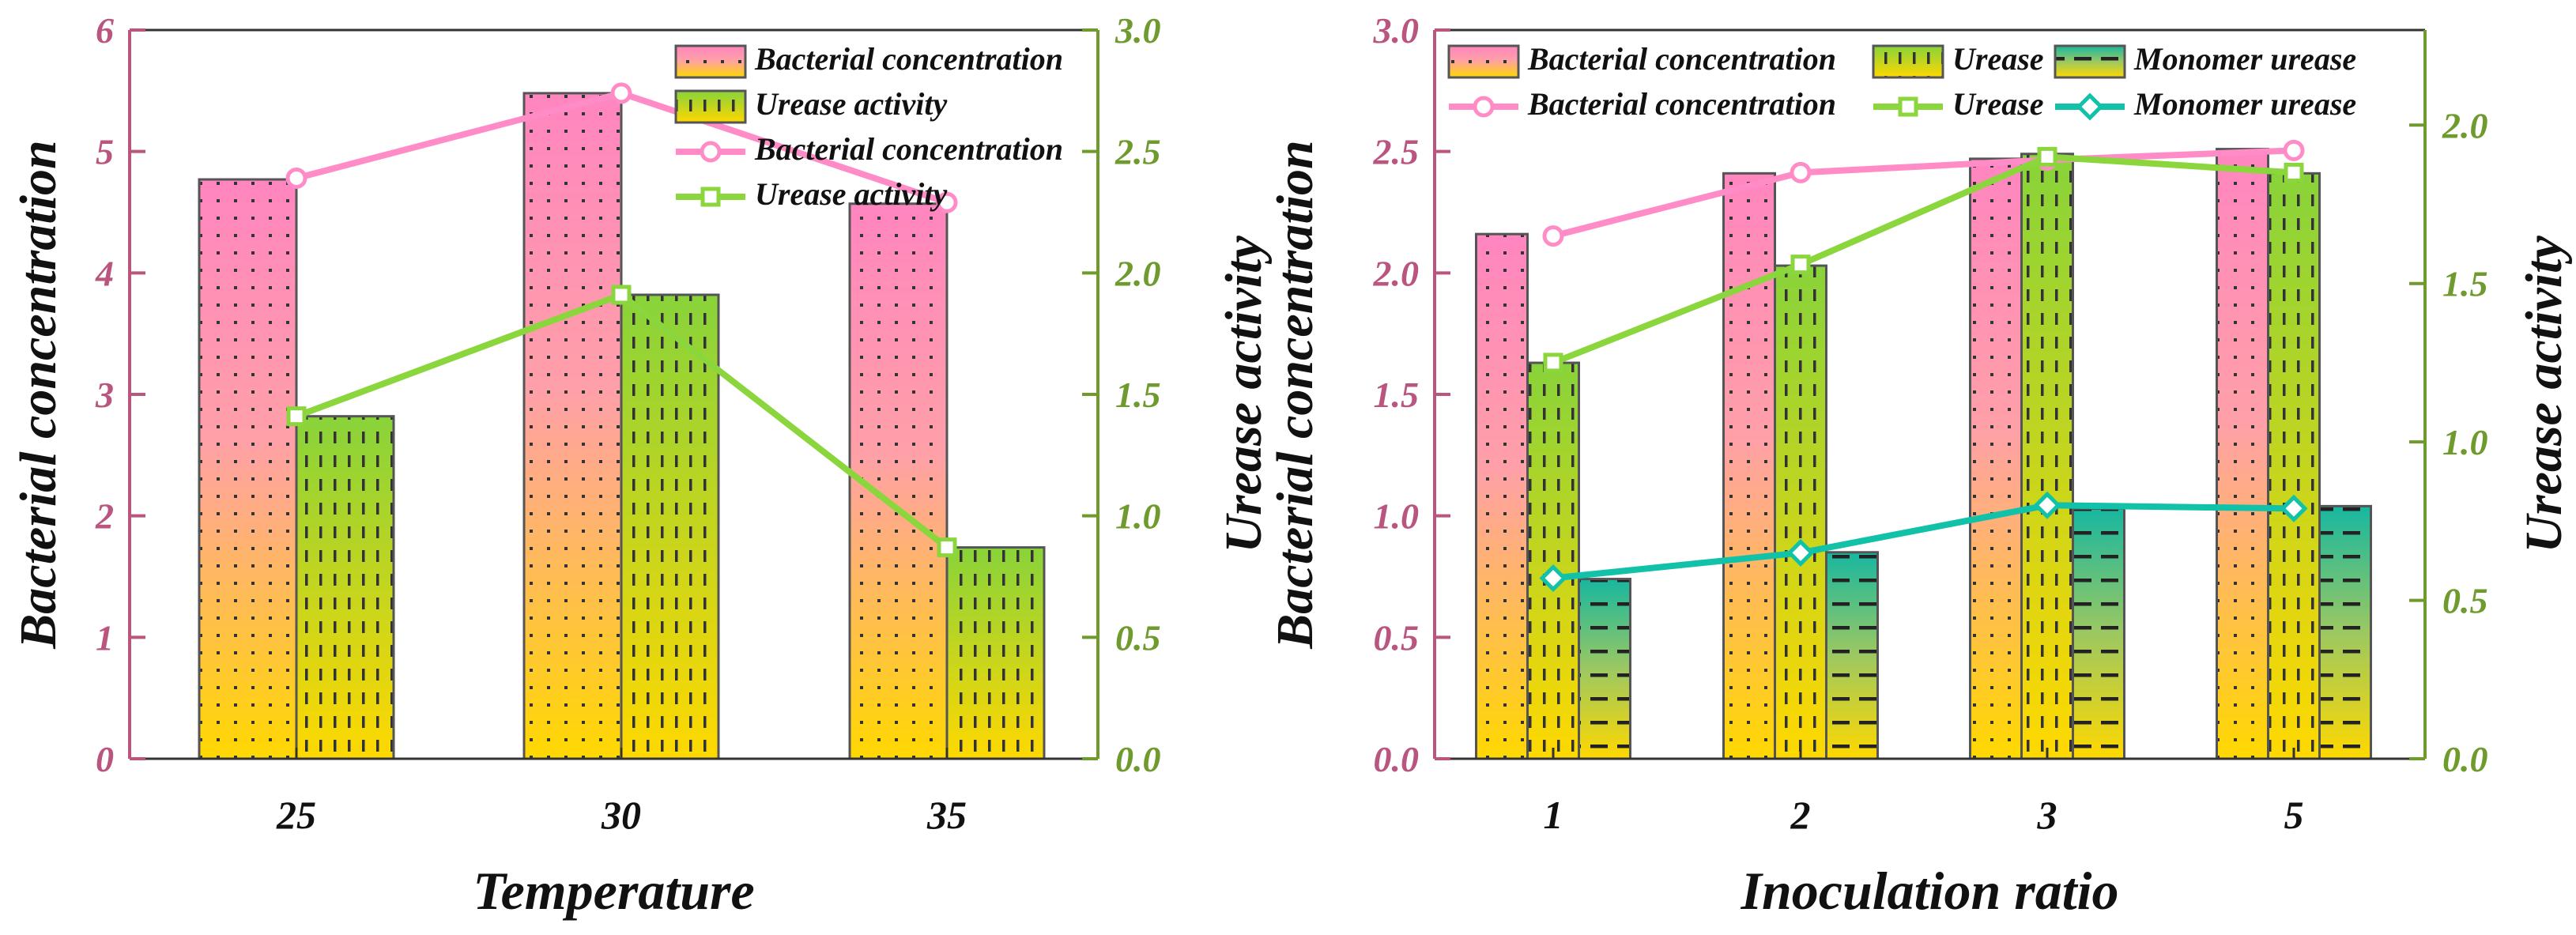 The height and width of the screenshot is (935, 2576). I want to click on line-series-urease, so click(1923, 259).